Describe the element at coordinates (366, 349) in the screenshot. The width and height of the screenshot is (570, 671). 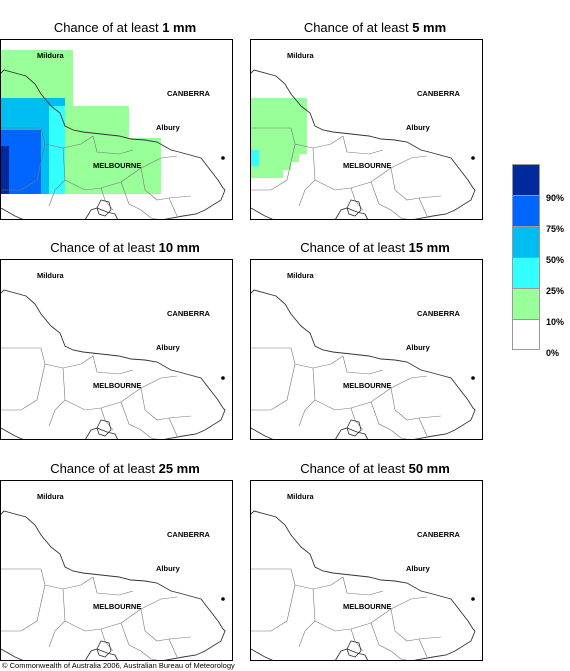
I see `map-panel-4: Mildura CANBERRA Albury MELBOURNE` at that location.